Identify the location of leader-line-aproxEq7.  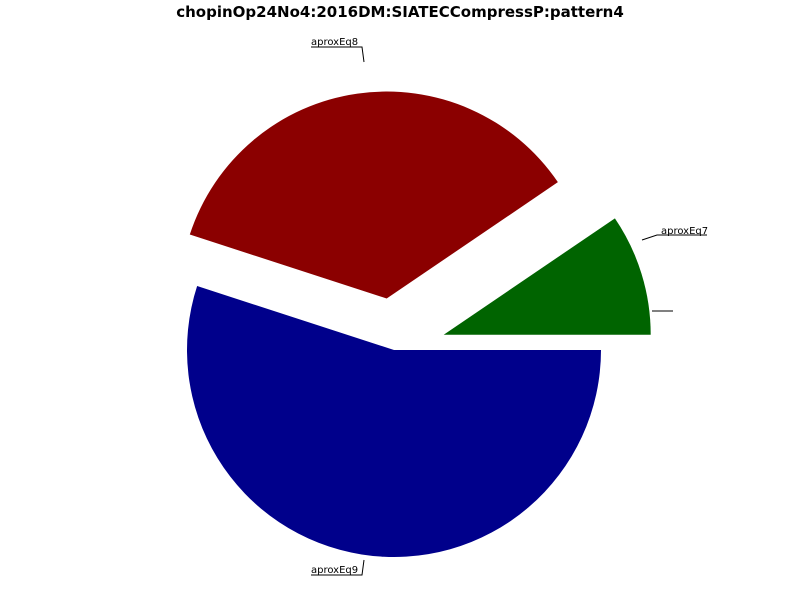
(674, 237).